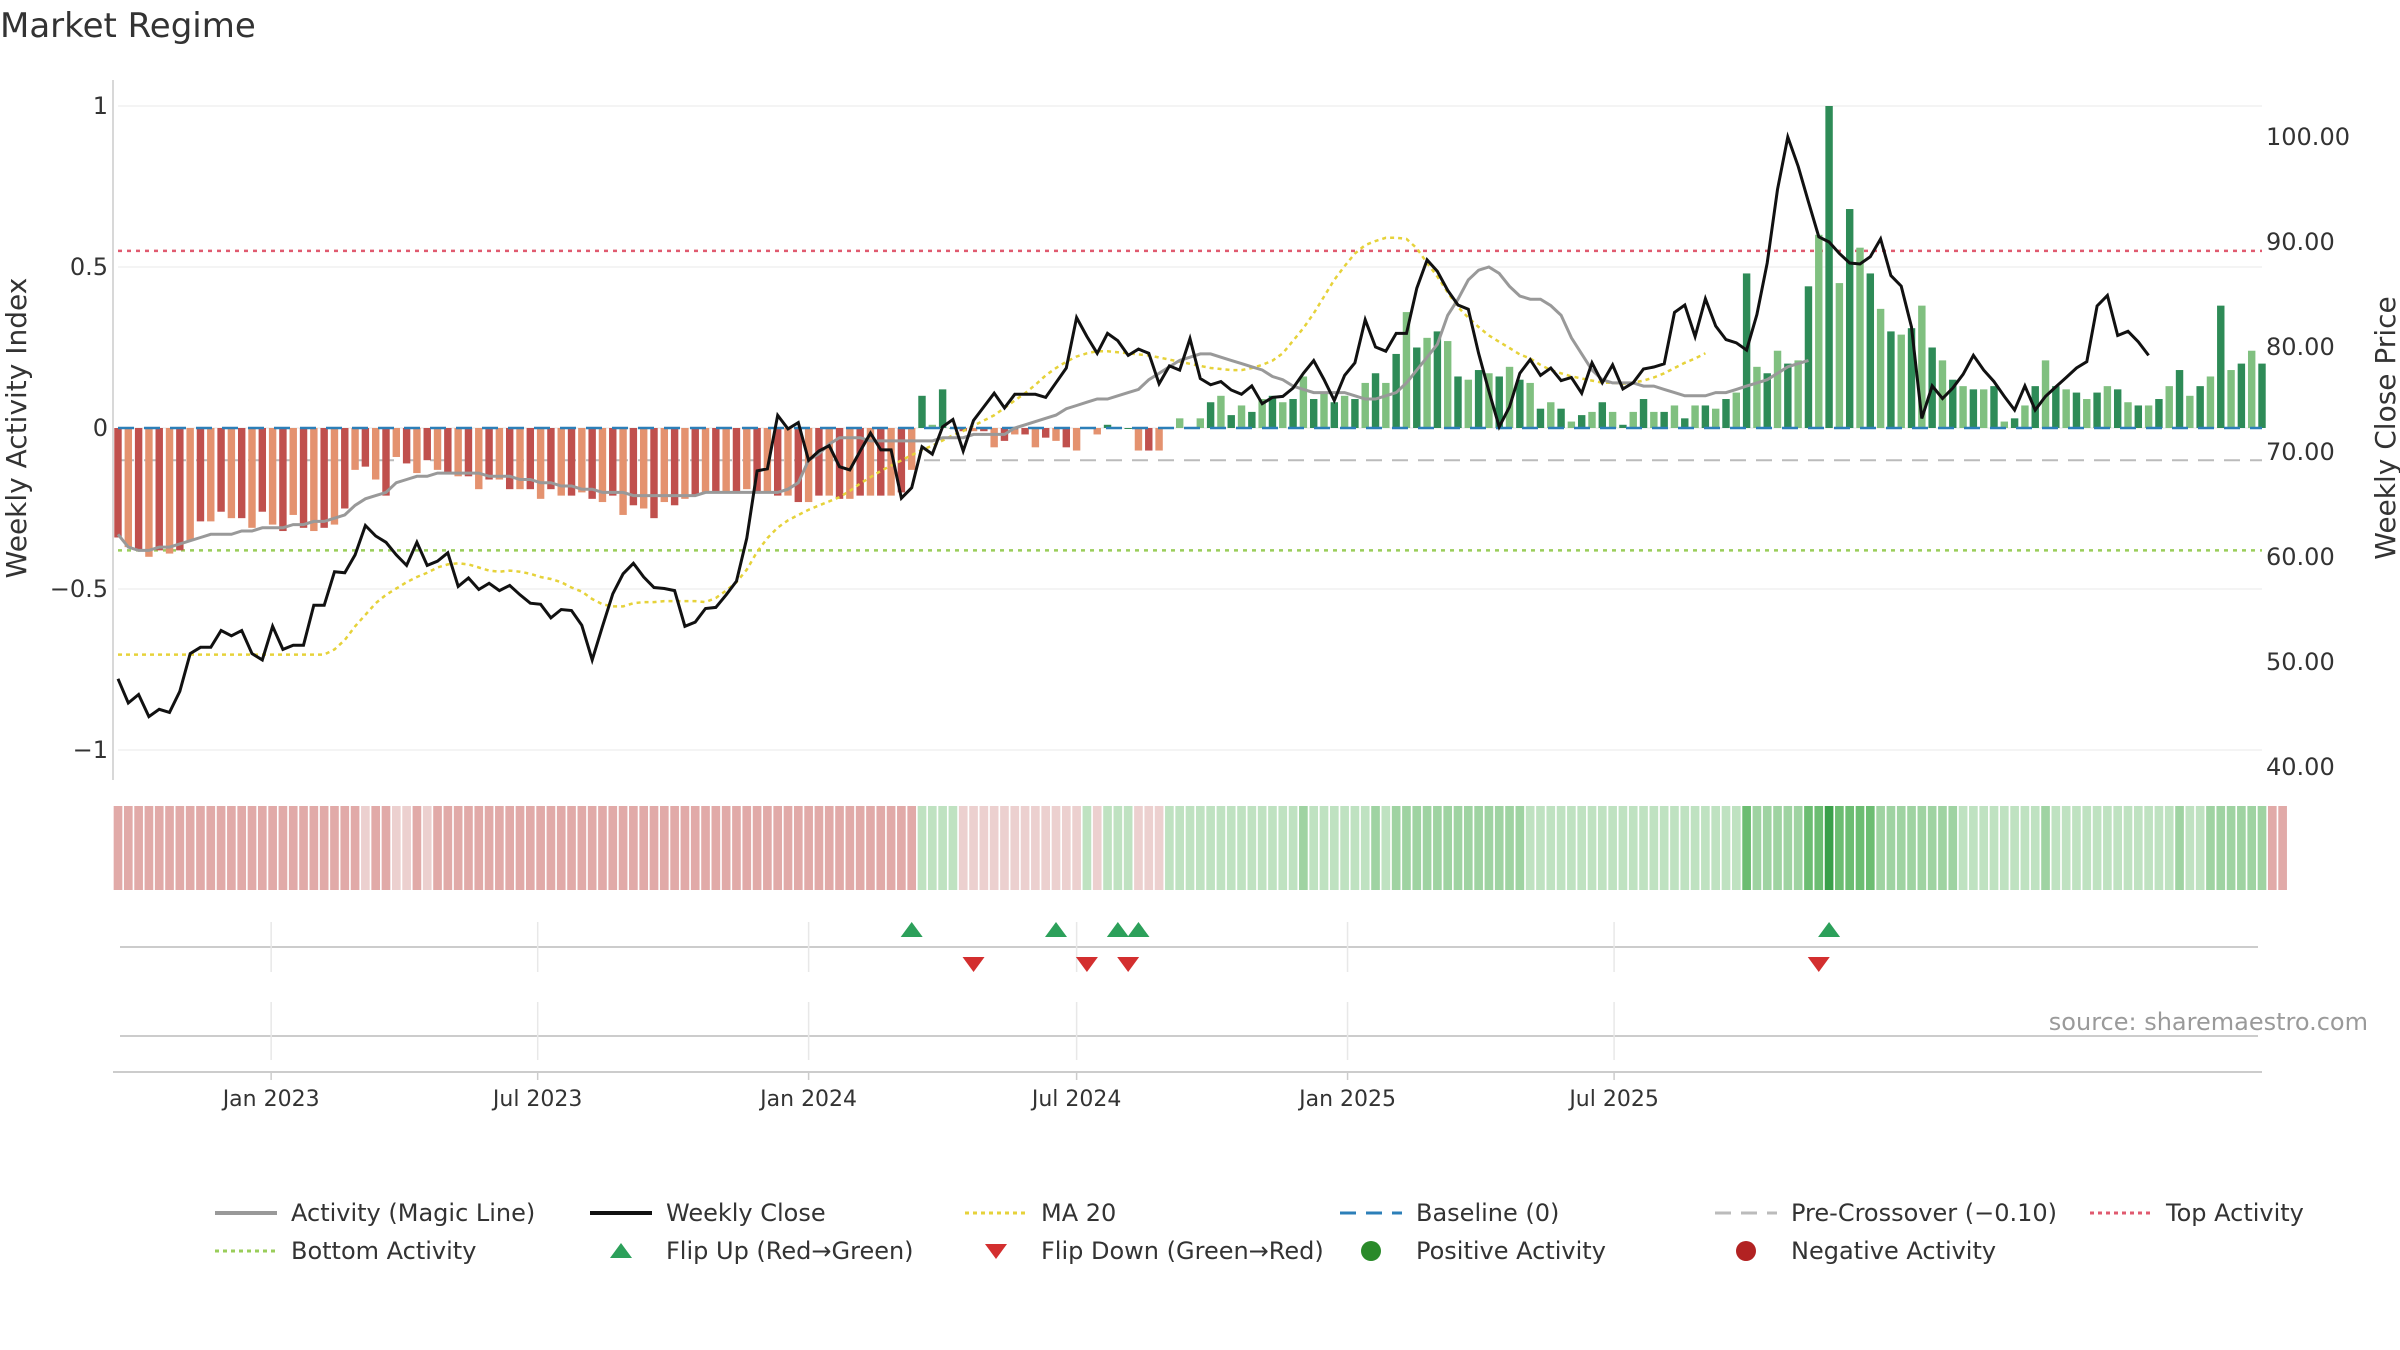 The width and height of the screenshot is (2400, 1350). I want to click on legend-item: Negative Activity, so click(1902, 1251).